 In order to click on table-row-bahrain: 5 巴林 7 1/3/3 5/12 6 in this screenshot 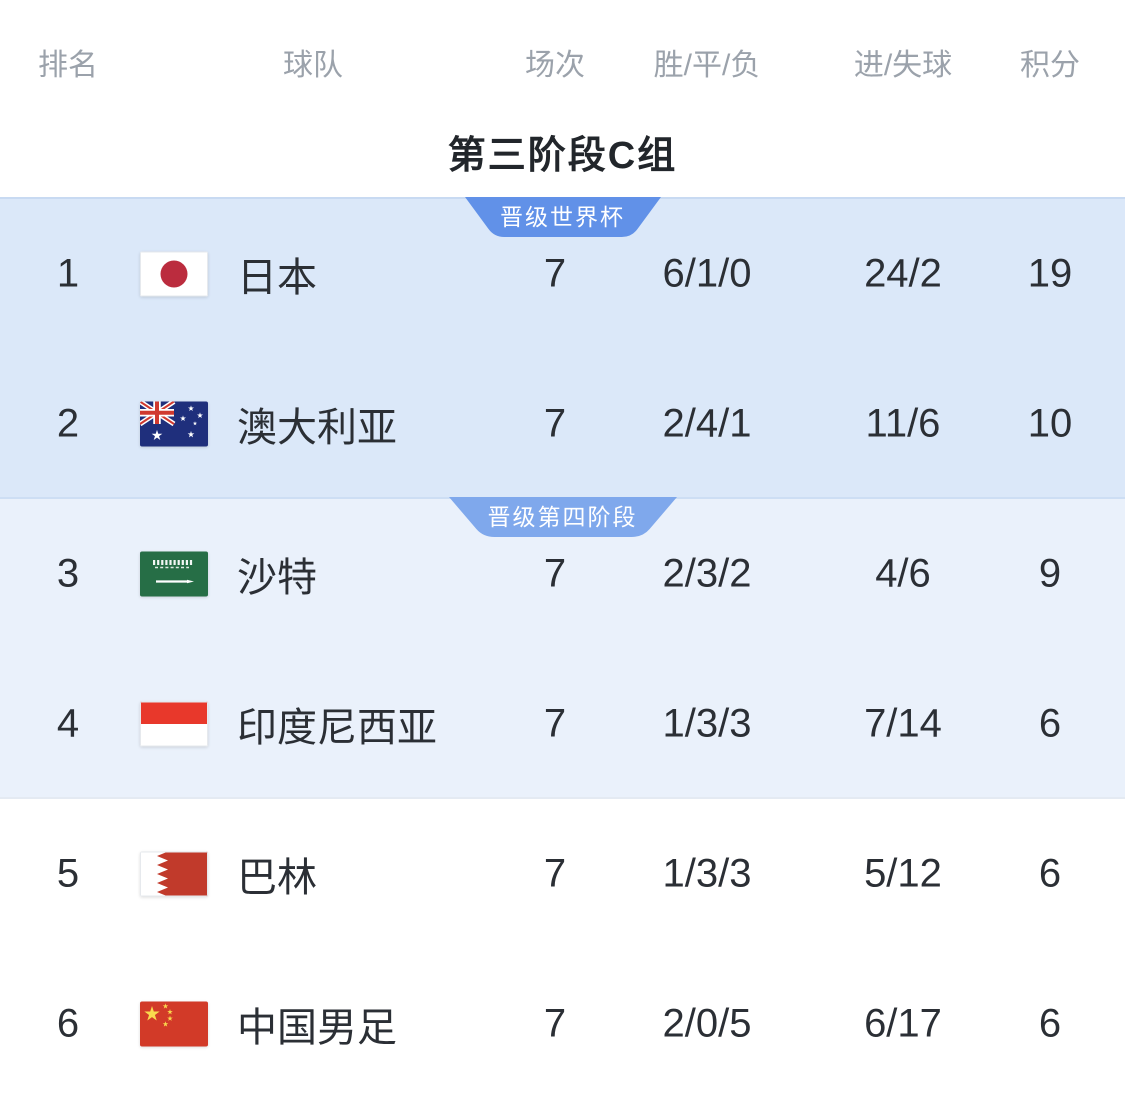, I will do `click(562, 874)`.